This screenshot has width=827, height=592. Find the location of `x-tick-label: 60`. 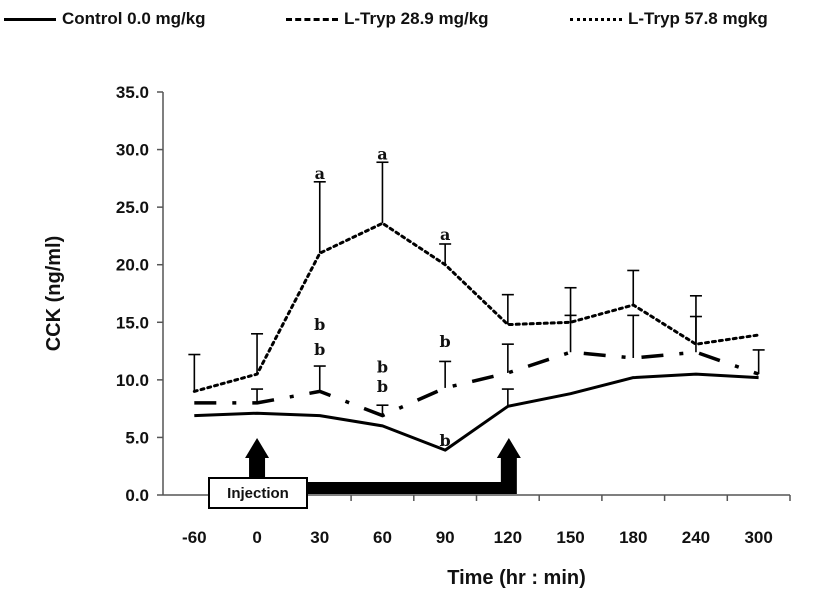

x-tick-label: 60 is located at coordinates (382, 537).